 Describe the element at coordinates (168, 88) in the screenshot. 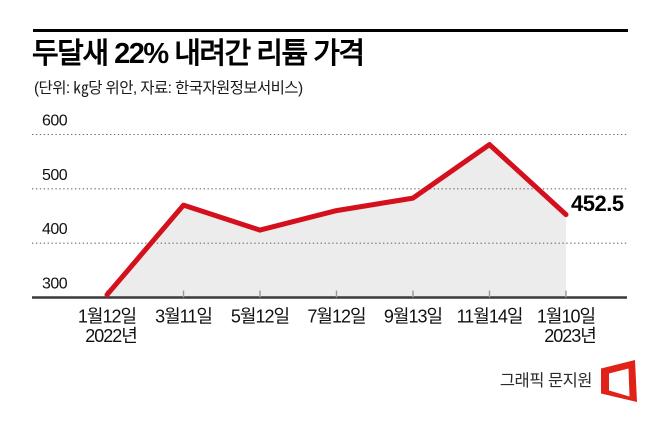

I see `chart-unit-source-note: (단위: ㎏당 위안, 자료: 한국자원정보서비스)` at that location.